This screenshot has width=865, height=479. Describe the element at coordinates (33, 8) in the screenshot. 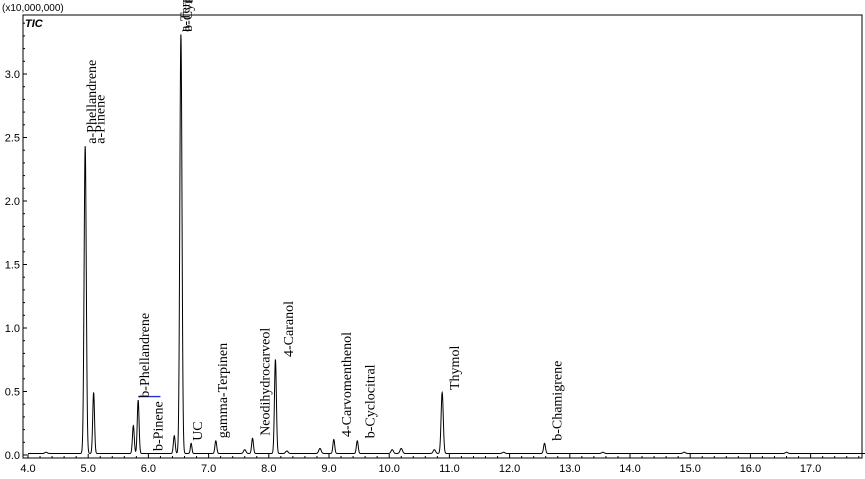

I see `y-multiplier-label: (x10,000,000)` at that location.